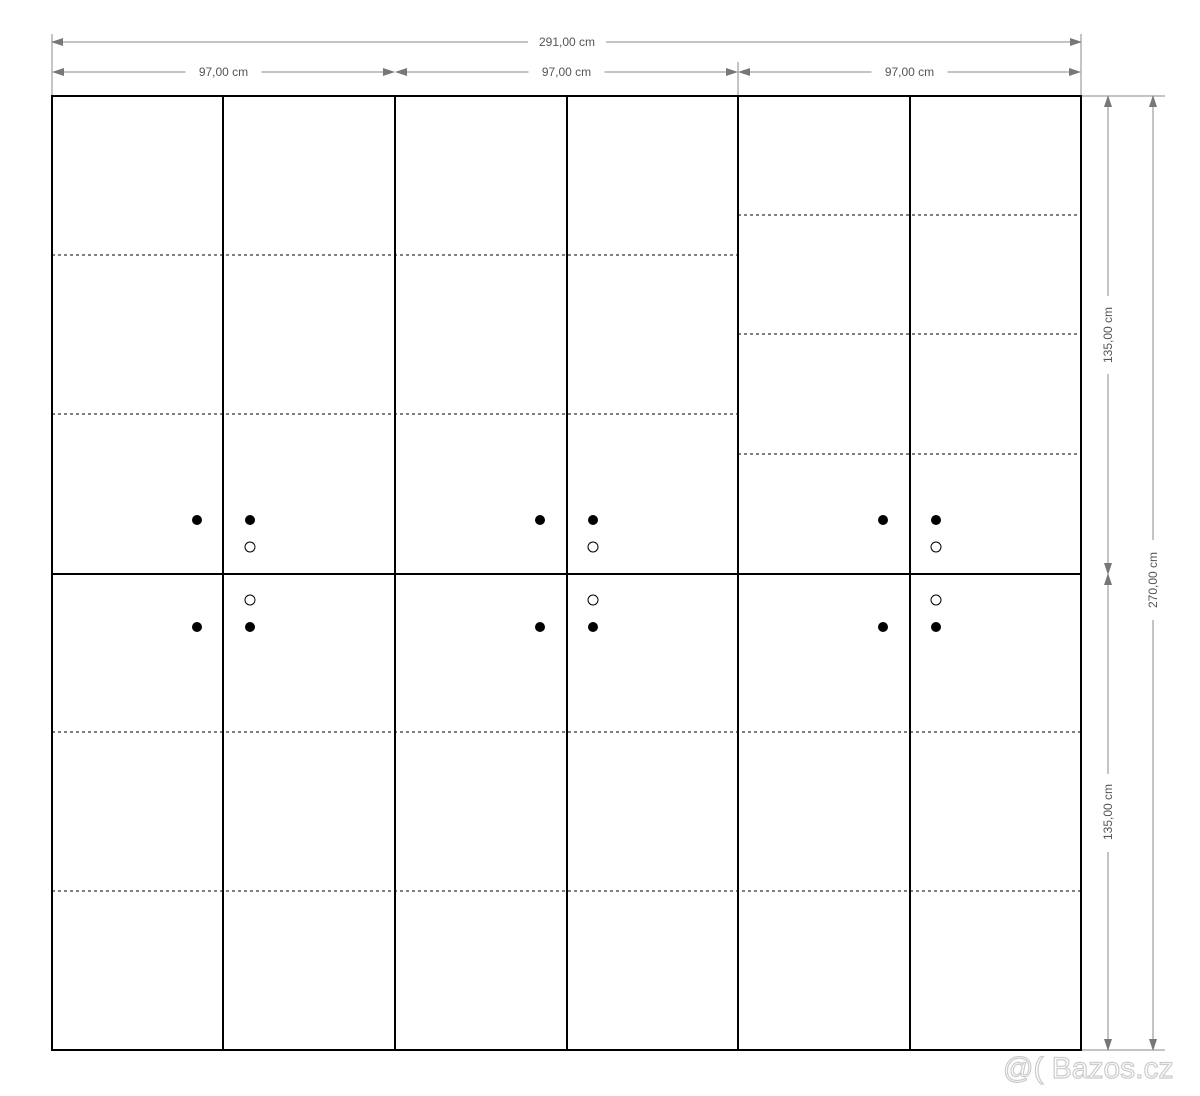 The height and width of the screenshot is (1096, 1200). I want to click on dimension-lower-height: 135,00 cm, so click(1108, 812).